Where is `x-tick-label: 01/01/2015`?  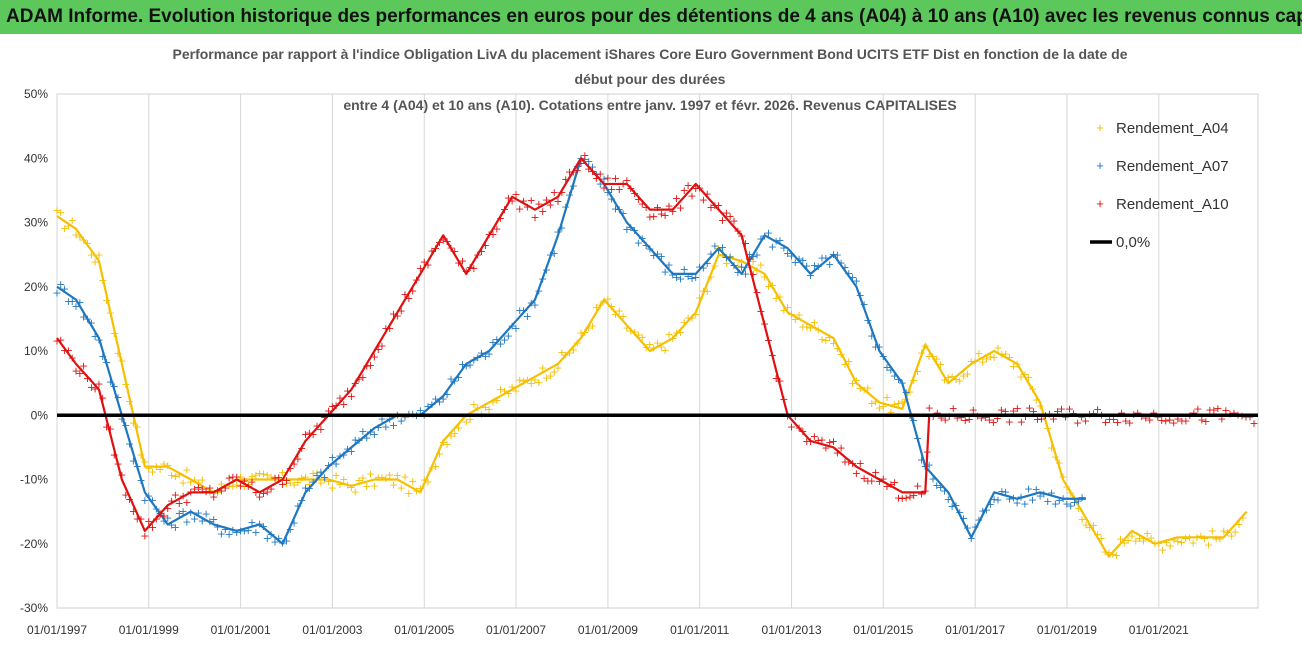
x-tick-label: 01/01/2015 is located at coordinates (883, 630).